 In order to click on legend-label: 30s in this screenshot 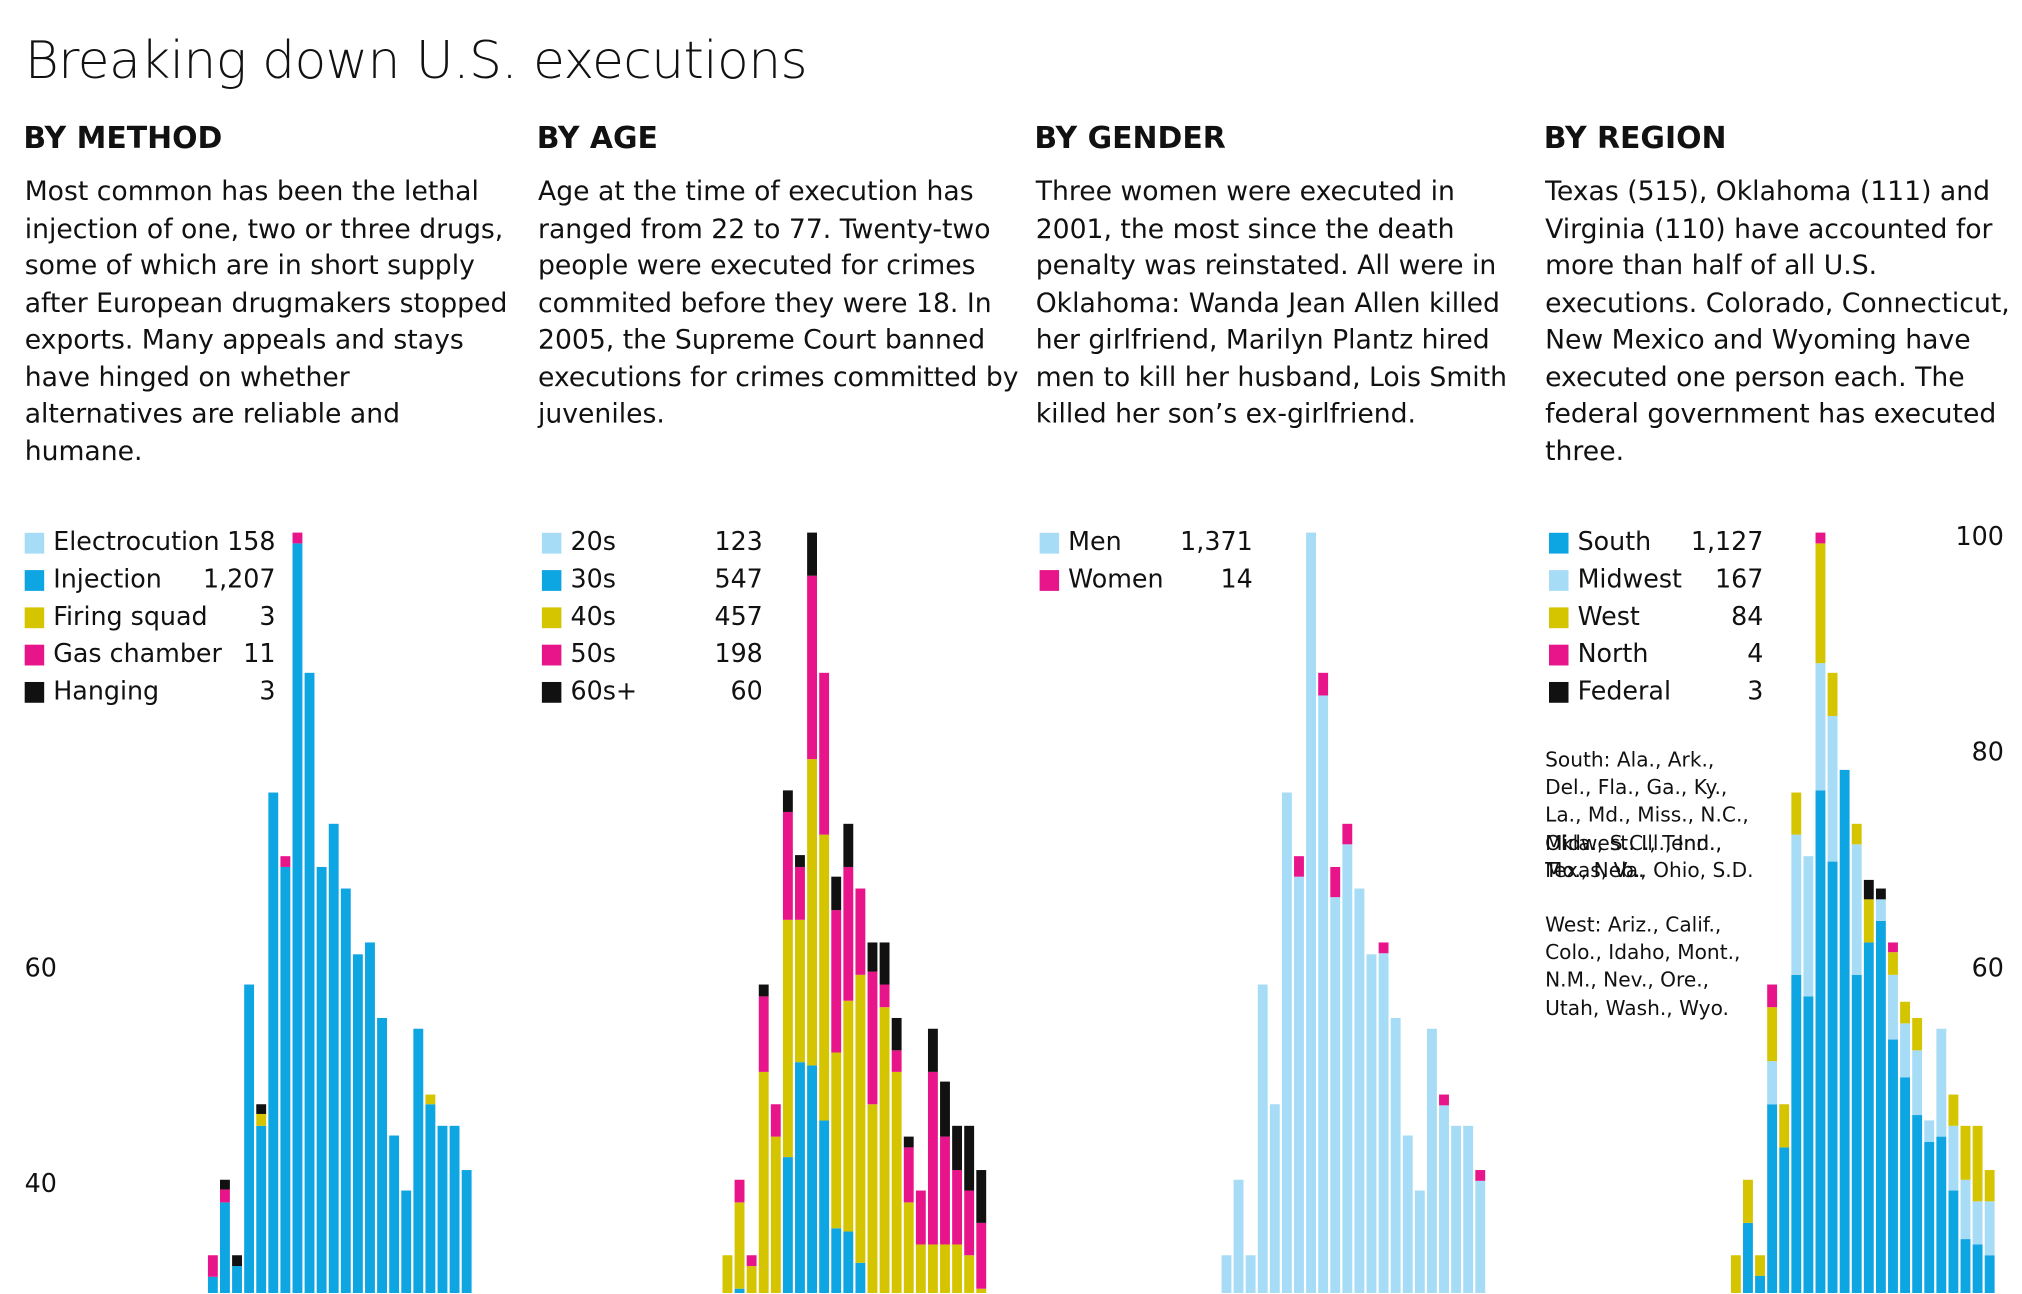, I will do `click(592, 578)`.